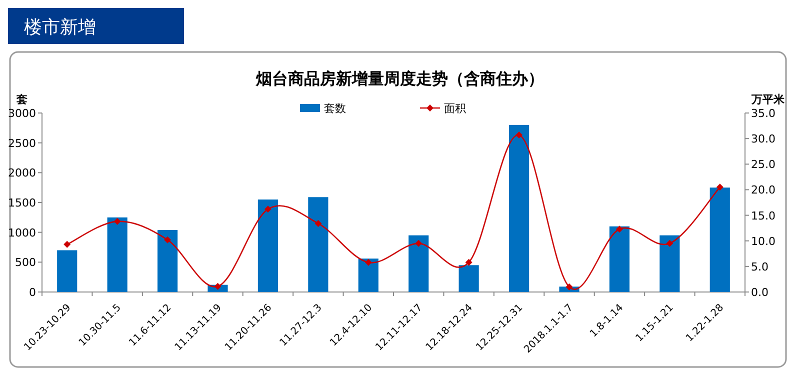  What do you see at coordinates (335, 108) in the screenshot?
I see `legend-label: 套数` at bounding box center [335, 108].